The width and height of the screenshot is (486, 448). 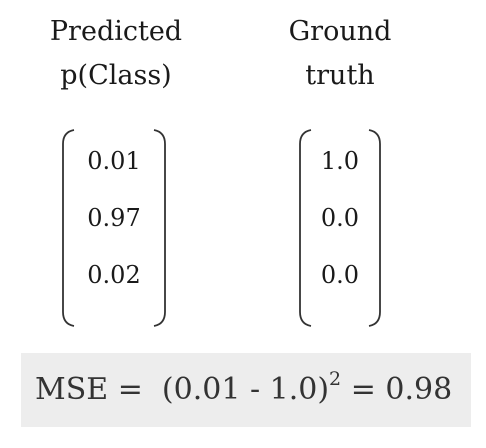 I want to click on predicted-value: 0.02, so click(x=114, y=275).